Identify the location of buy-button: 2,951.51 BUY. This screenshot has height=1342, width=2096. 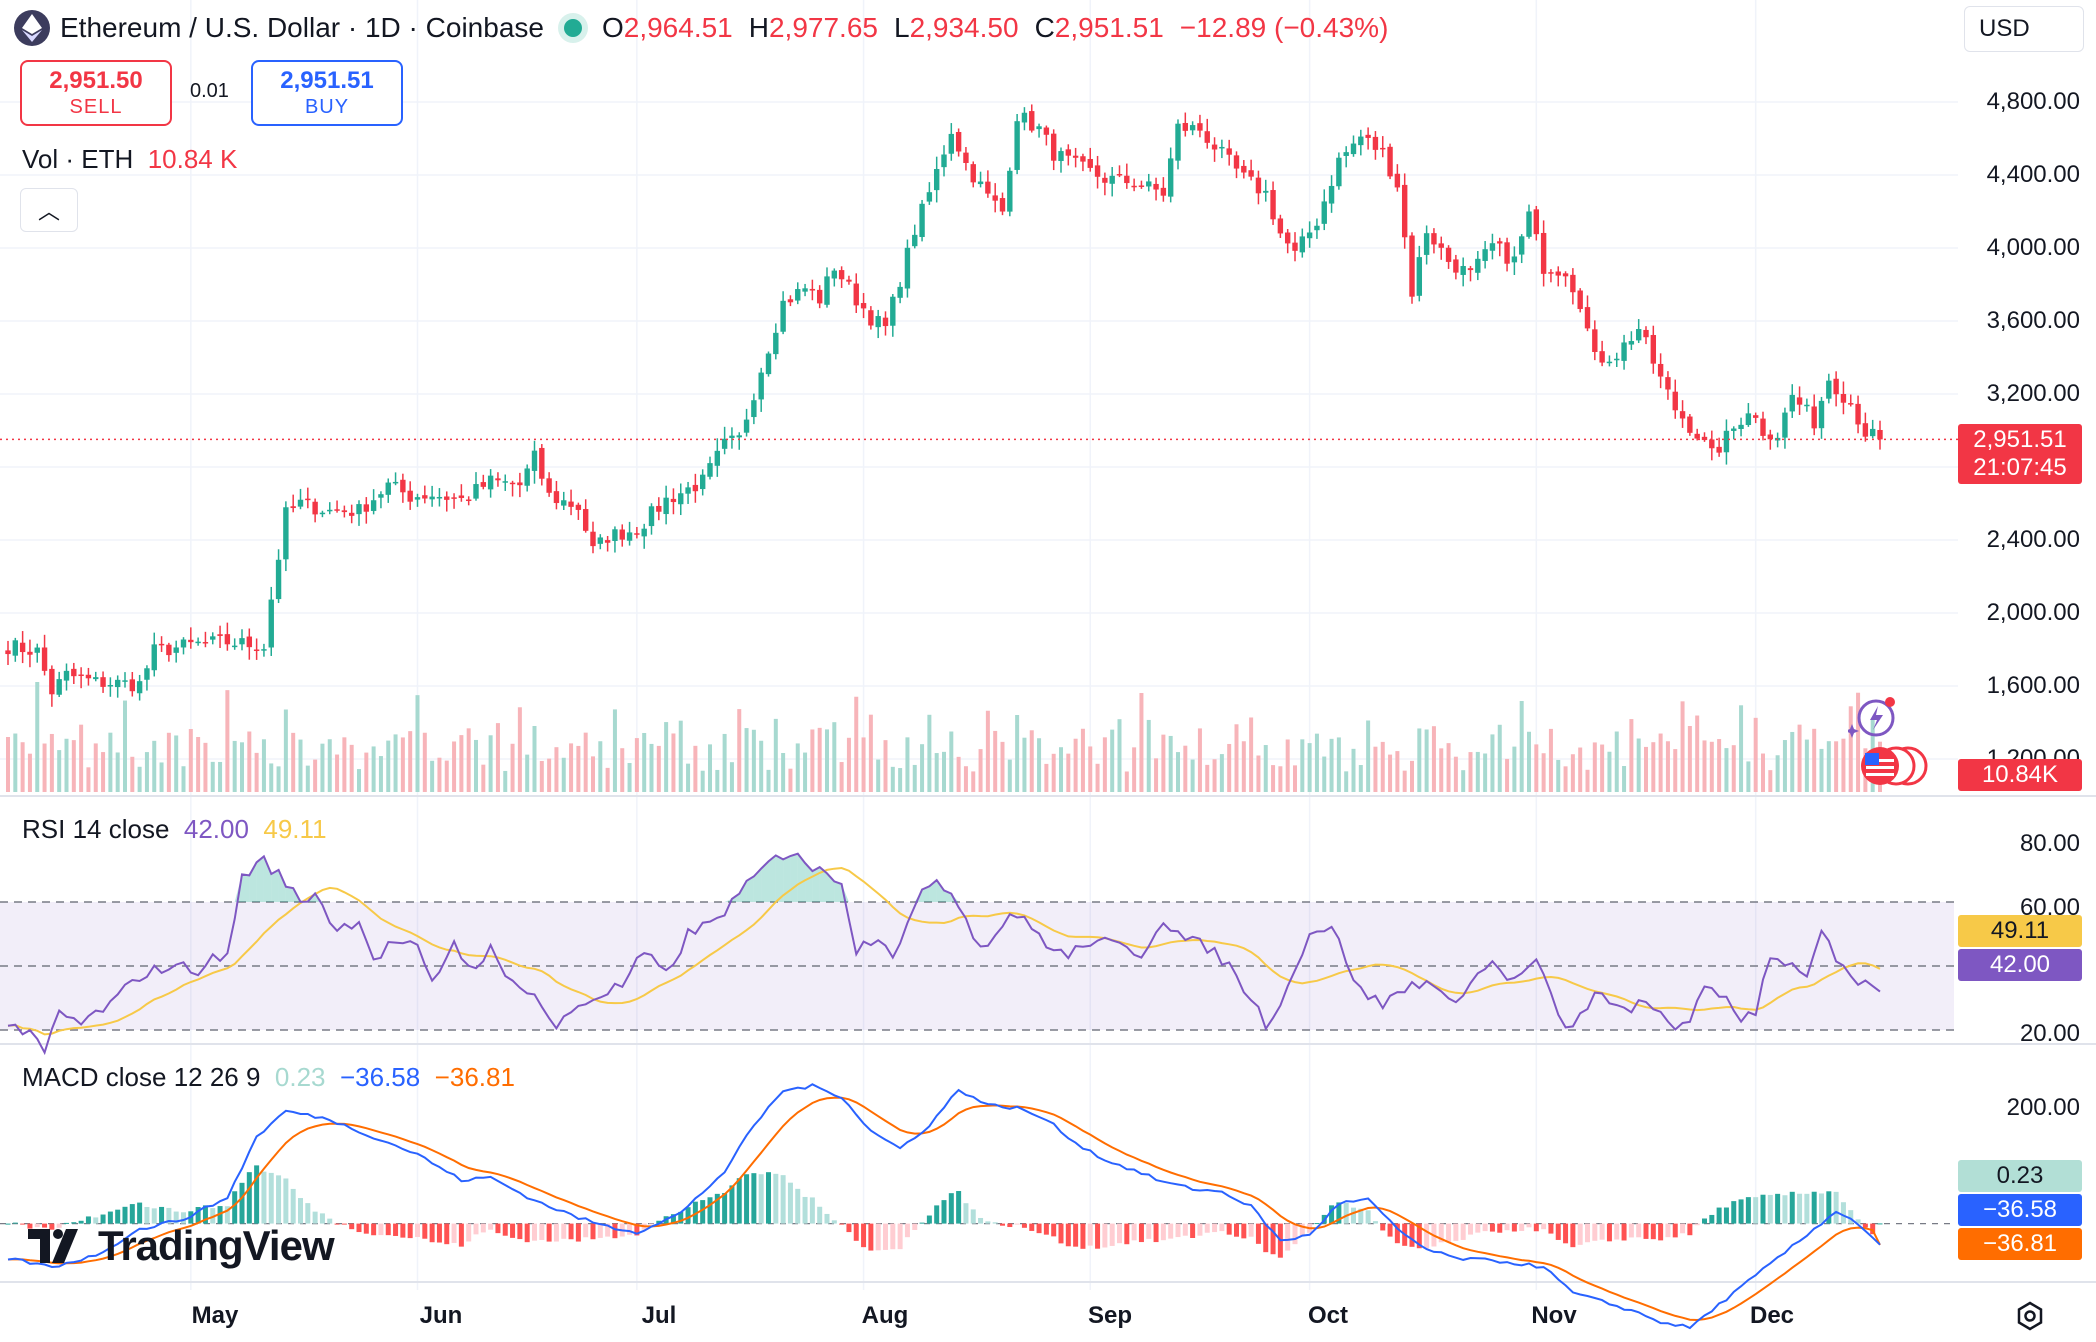
(327, 93).